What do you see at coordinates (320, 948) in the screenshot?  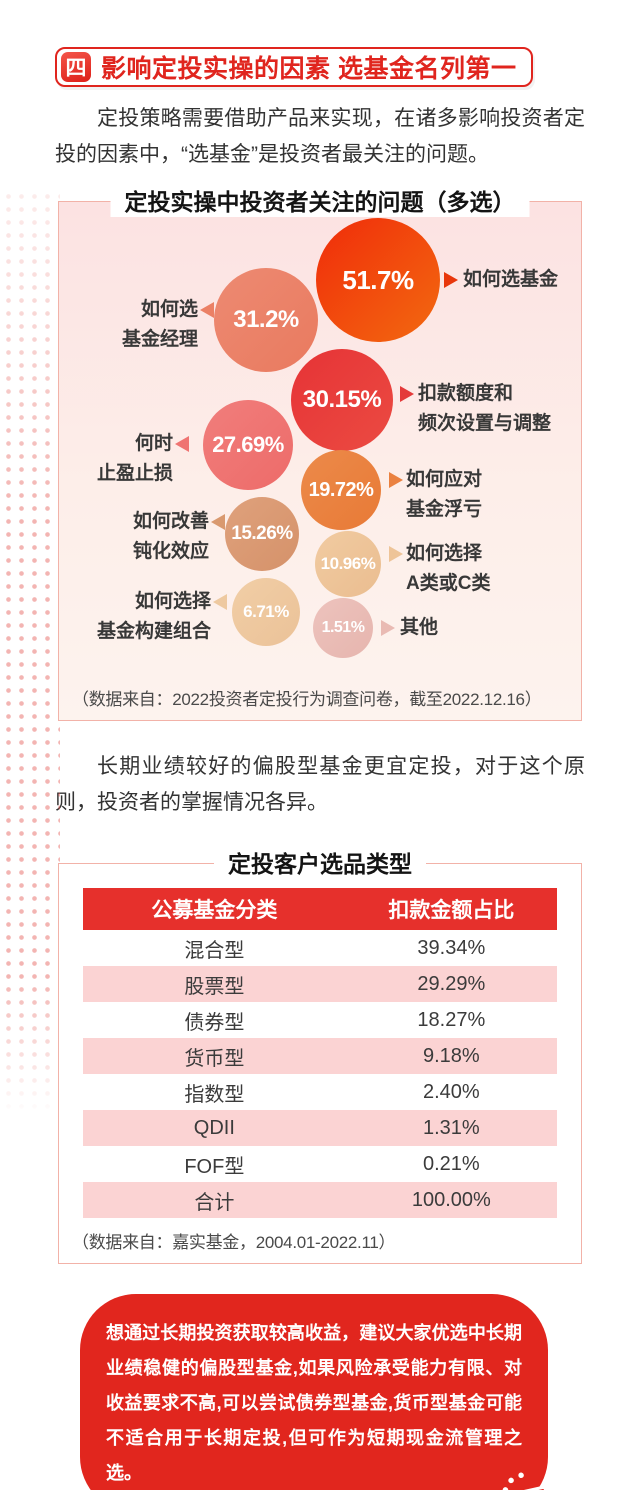 I see `table-row: 混合型 39.34%` at bounding box center [320, 948].